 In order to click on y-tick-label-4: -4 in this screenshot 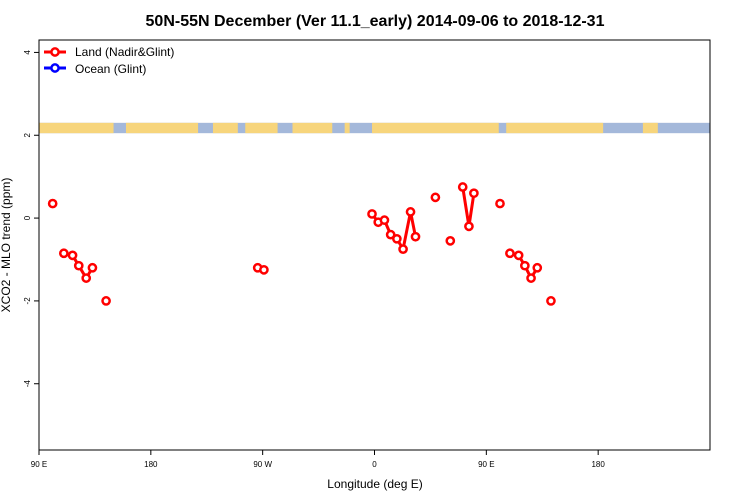, I will do `click(27, 384)`.